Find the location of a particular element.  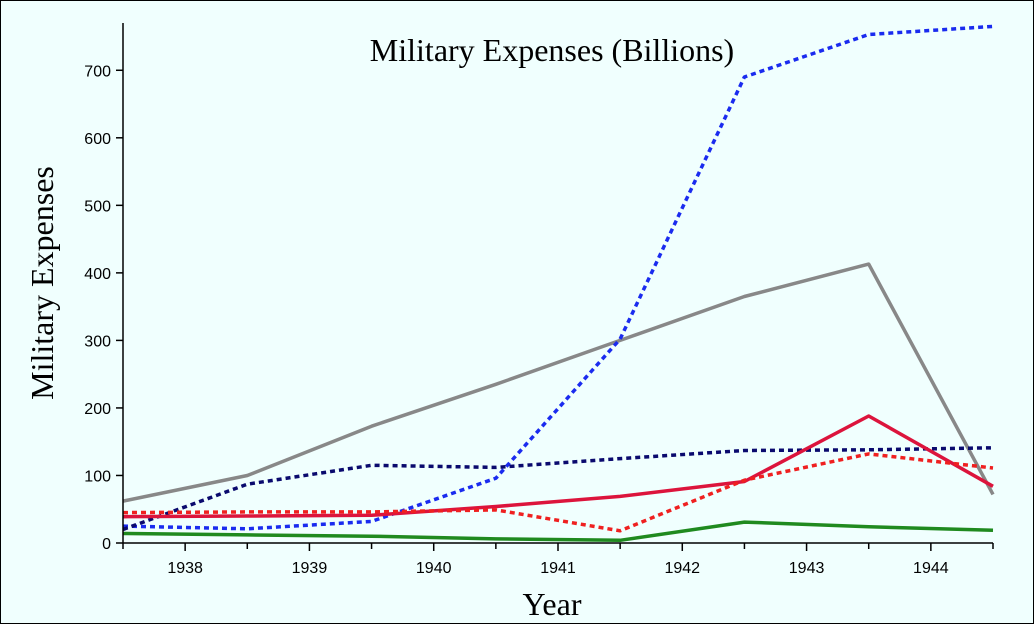

x-tick-label: 1939 is located at coordinates (310, 568).